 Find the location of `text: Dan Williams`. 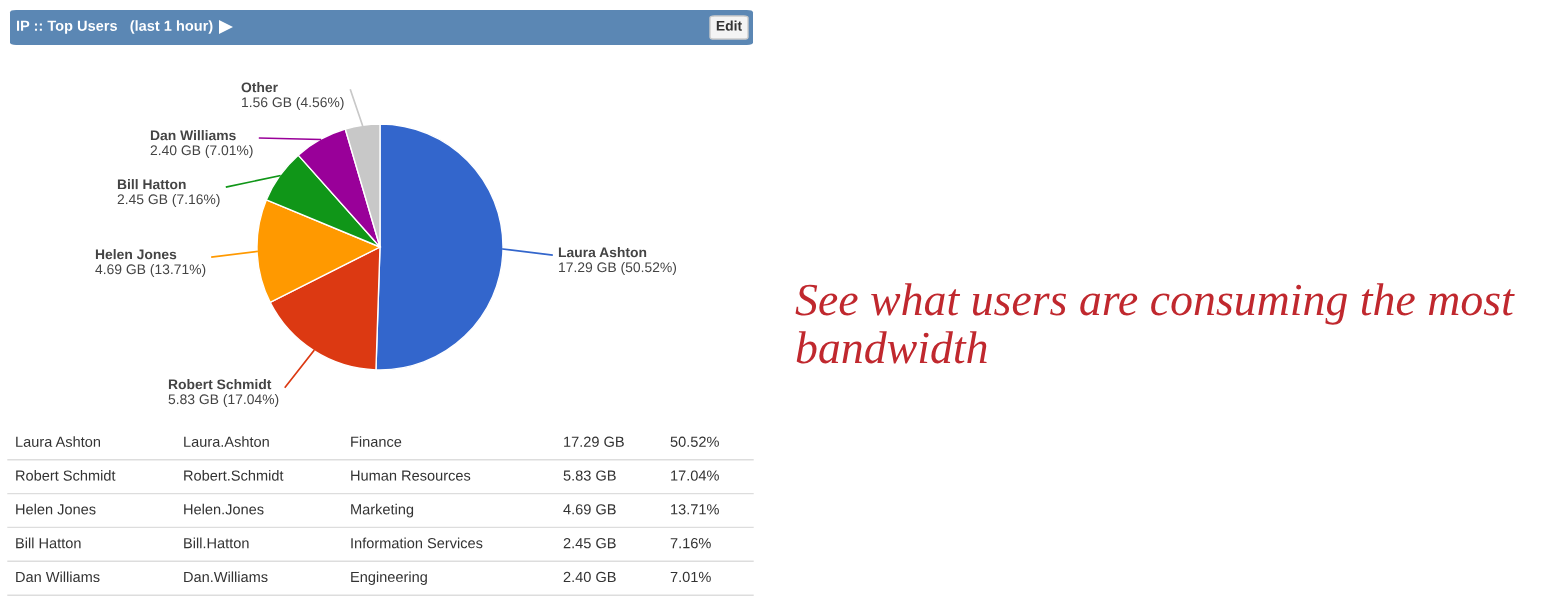

text: Dan Williams is located at coordinates (58, 577).